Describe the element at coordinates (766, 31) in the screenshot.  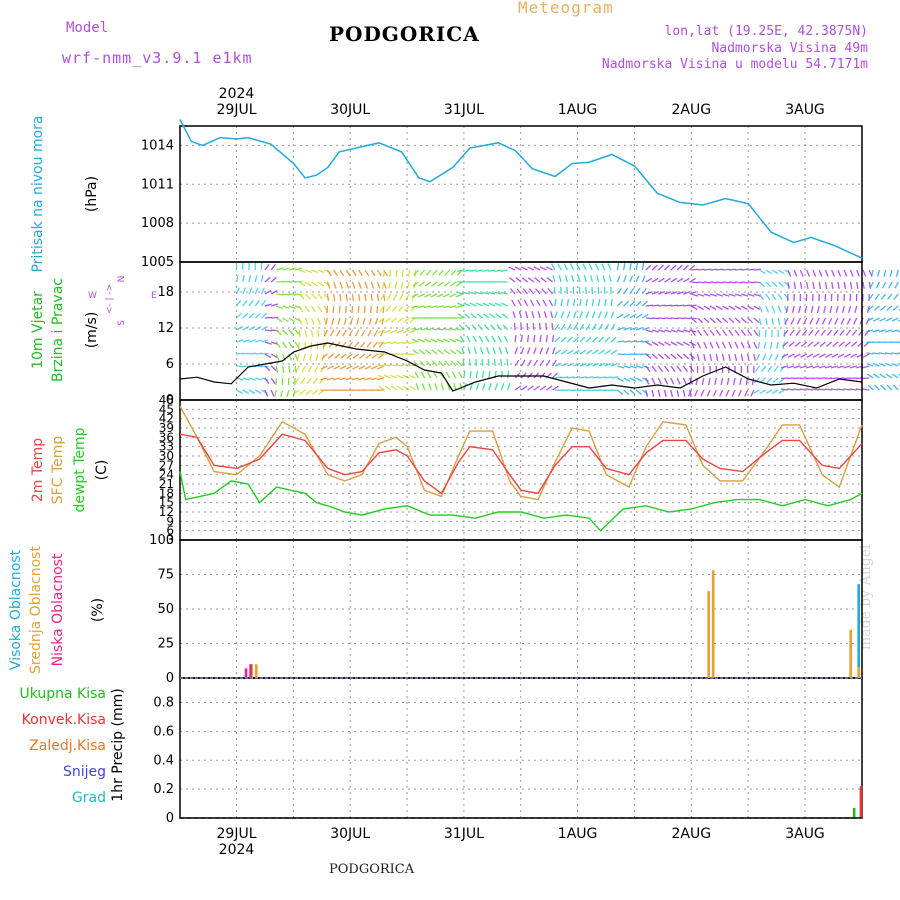
I see `coordinates: lon,lat (19.25E, 42.3875N)` at that location.